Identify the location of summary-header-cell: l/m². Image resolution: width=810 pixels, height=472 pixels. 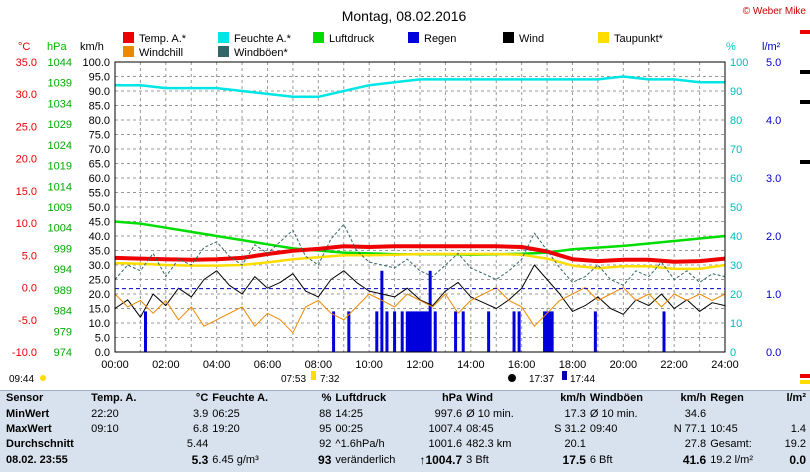
(796, 398).